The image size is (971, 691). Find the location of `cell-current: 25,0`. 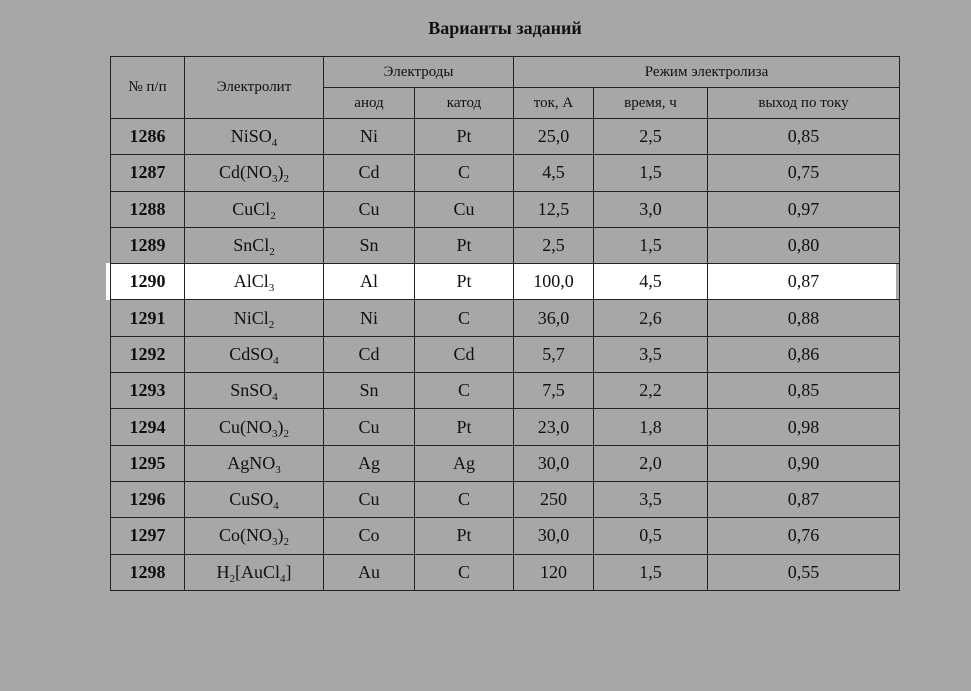

cell-current: 25,0 is located at coordinates (553, 136).